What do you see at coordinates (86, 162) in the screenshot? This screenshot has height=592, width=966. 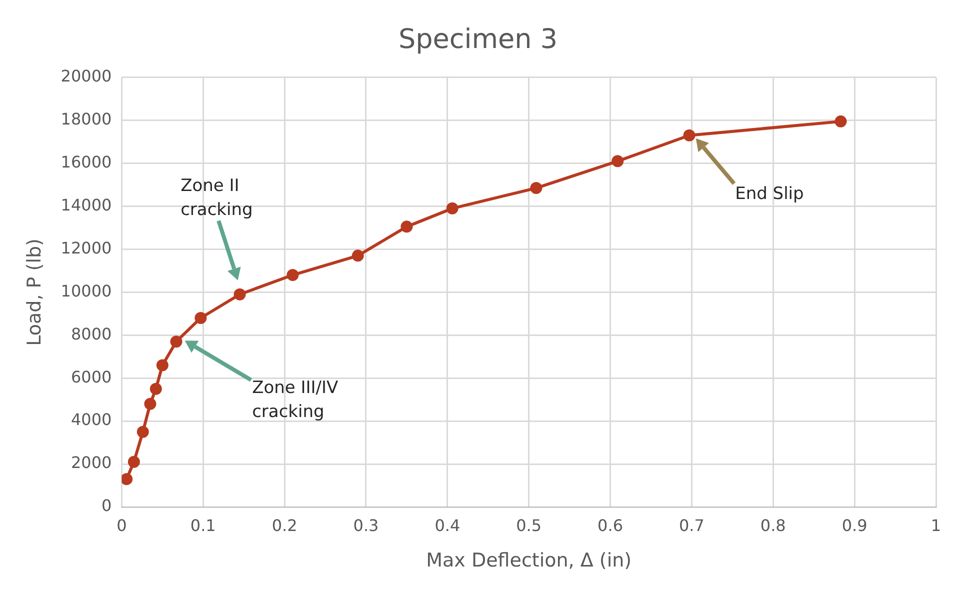 I see `y-tick-label: 16000` at bounding box center [86, 162].